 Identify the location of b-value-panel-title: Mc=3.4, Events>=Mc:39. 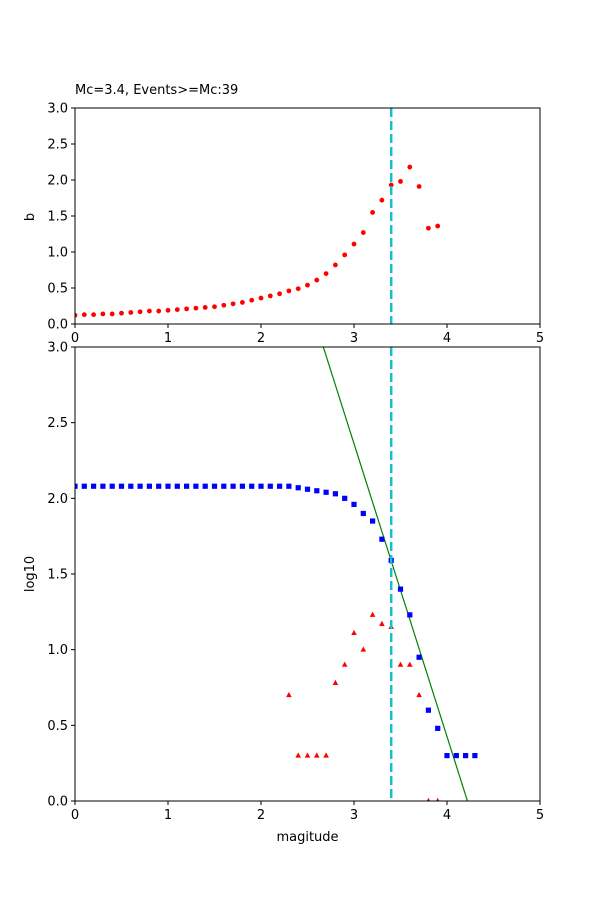
(156, 90).